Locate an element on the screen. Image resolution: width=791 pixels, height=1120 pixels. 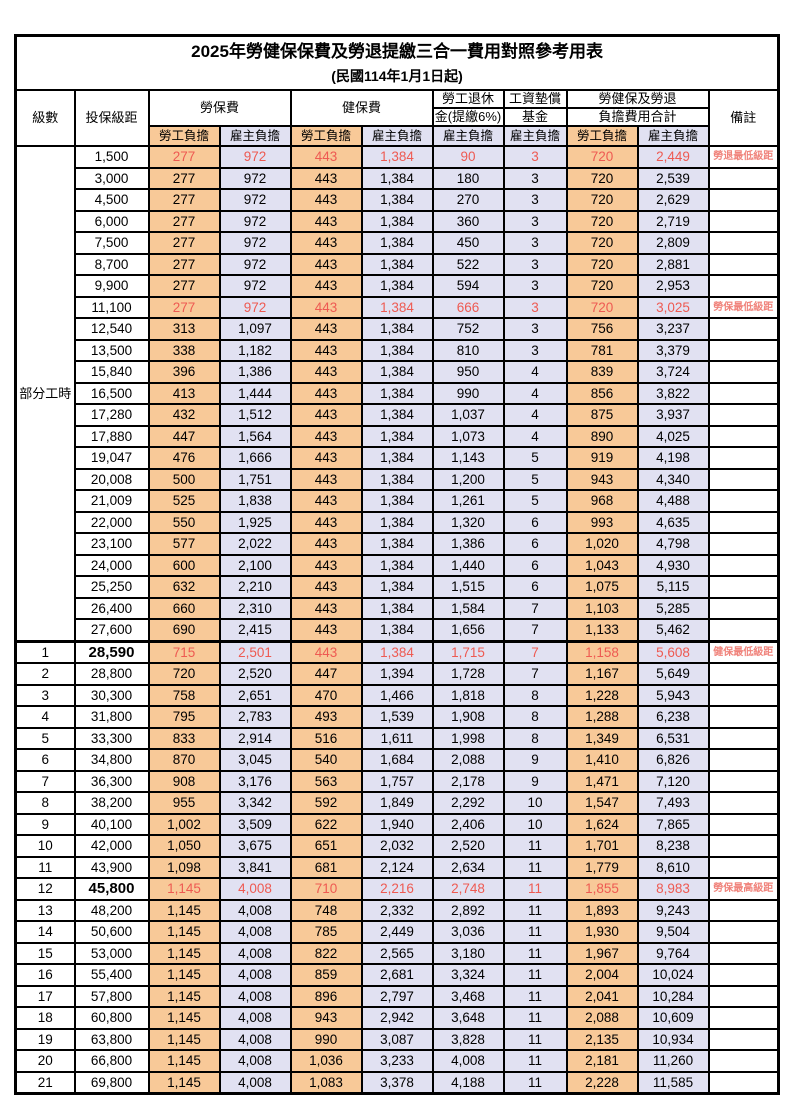
value-cell: 1,158 is located at coordinates (602, 651).